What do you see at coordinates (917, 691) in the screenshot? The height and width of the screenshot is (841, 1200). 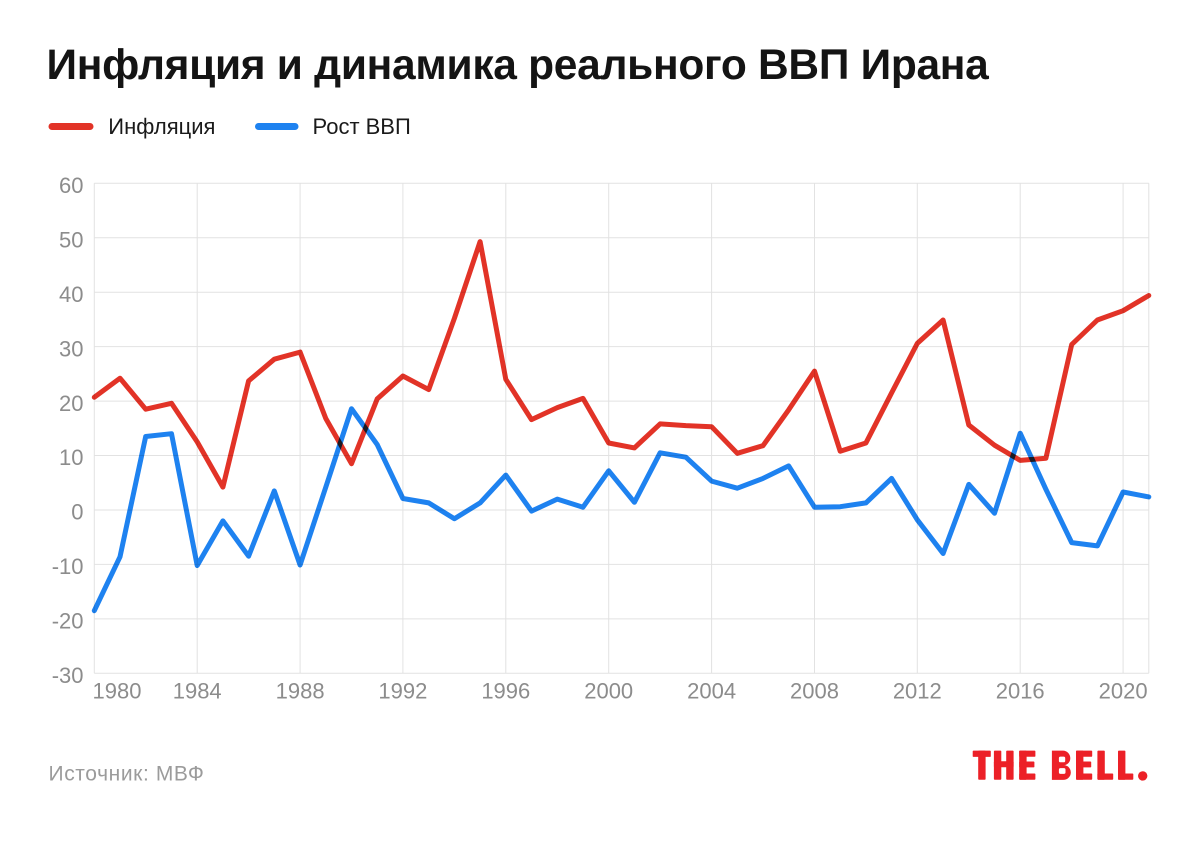 I see `svg-text: 2012` at bounding box center [917, 691].